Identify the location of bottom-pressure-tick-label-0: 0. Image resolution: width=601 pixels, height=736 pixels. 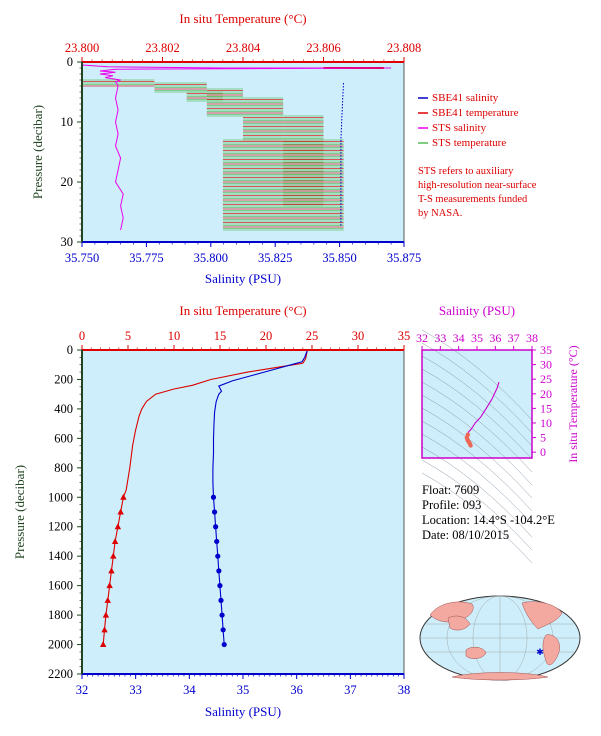
(70, 350).